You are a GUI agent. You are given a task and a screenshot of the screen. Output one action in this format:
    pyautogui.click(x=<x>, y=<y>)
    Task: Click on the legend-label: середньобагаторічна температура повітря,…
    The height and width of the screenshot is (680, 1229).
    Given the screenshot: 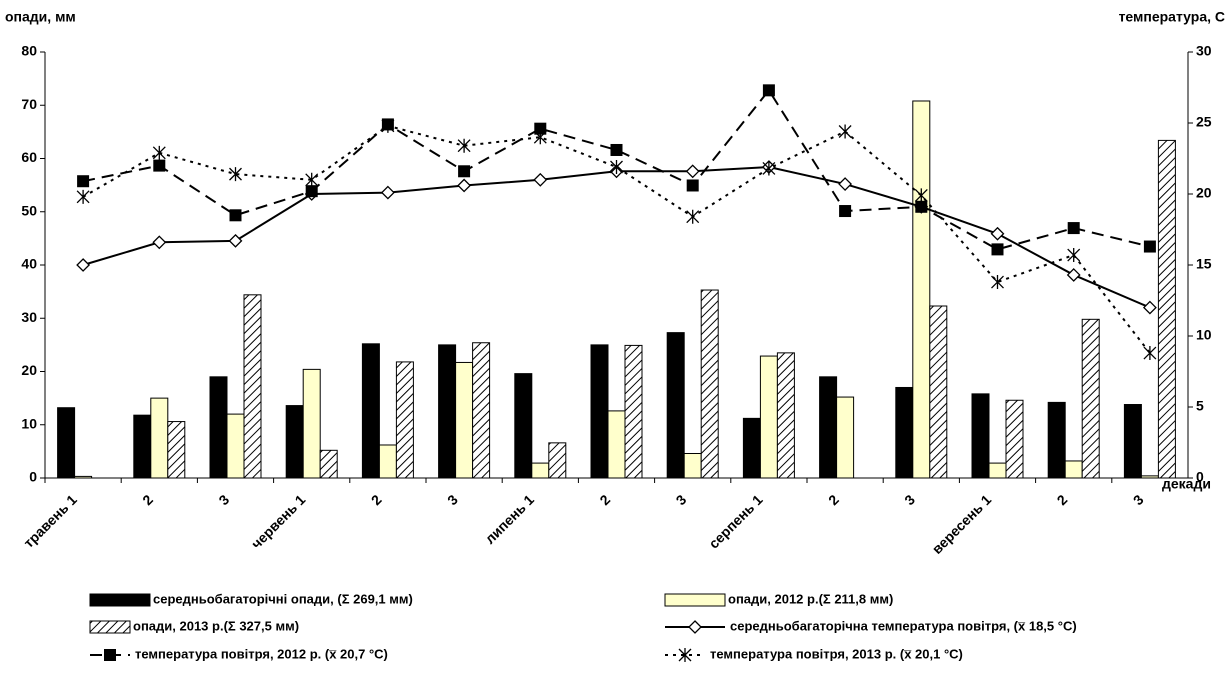 What is the action you would take?
    pyautogui.click(x=903, y=625)
    